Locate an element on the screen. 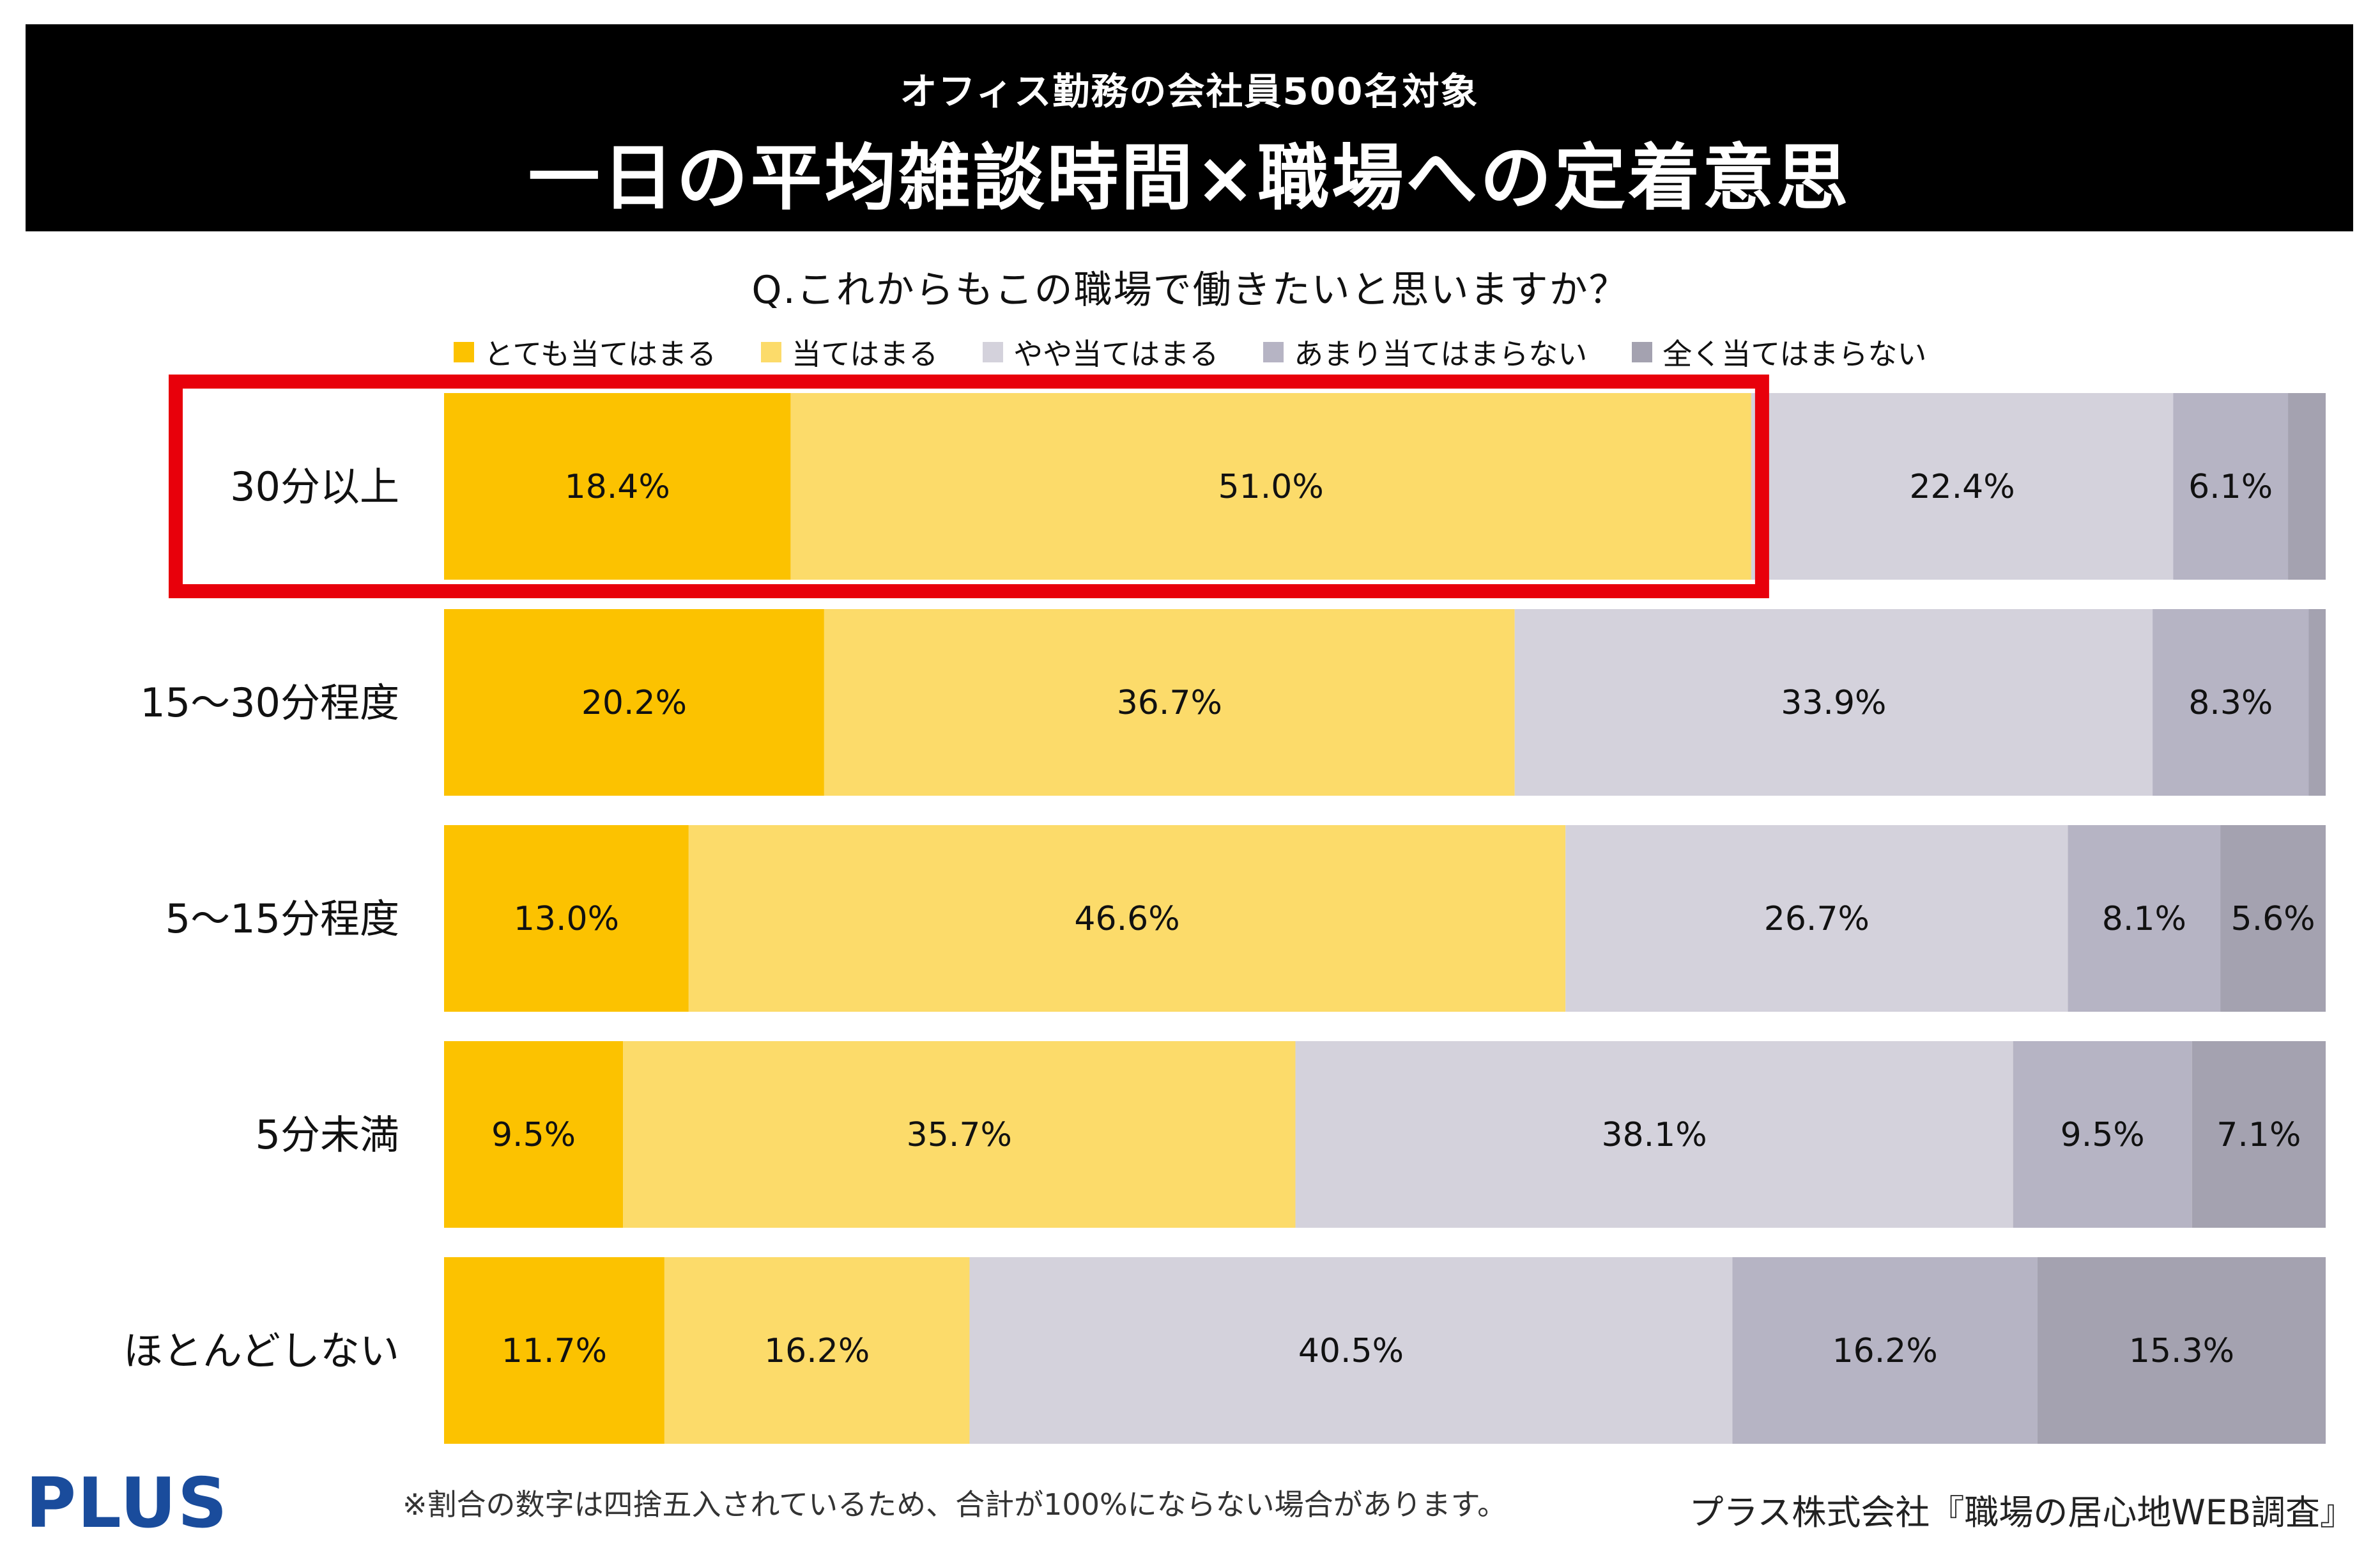  category-label: 5〜15分程度 is located at coordinates (282, 919).